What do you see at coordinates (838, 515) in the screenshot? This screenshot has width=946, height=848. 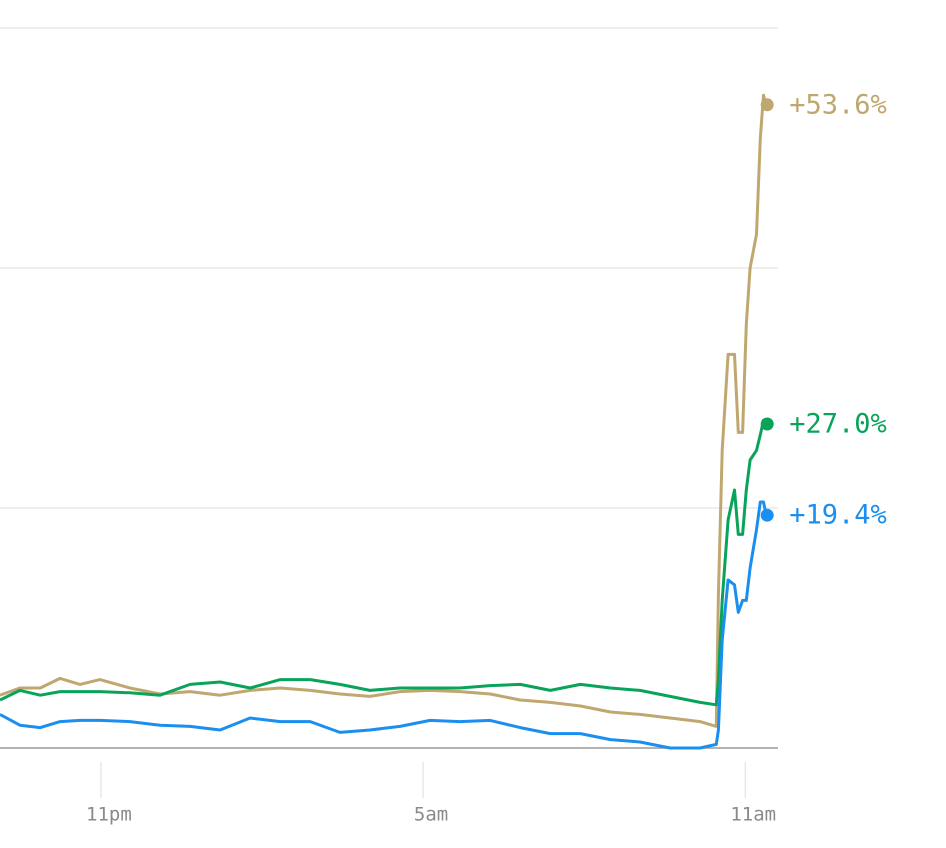 I see `end-label: +19.4%` at bounding box center [838, 515].